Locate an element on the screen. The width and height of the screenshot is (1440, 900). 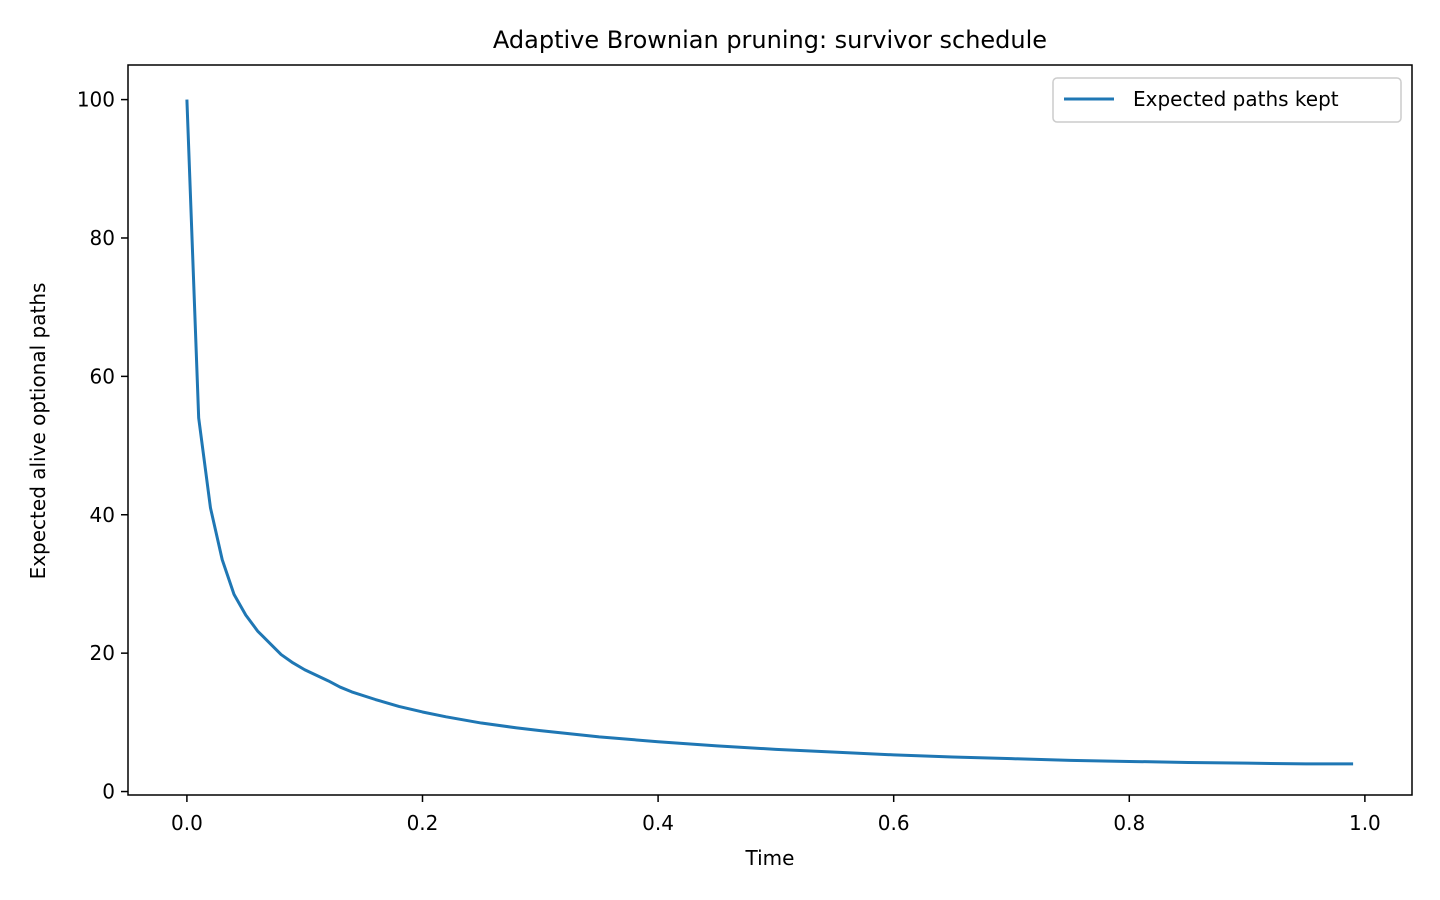
y-axis-label: Expected alive optional paths is located at coordinates (38, 431).